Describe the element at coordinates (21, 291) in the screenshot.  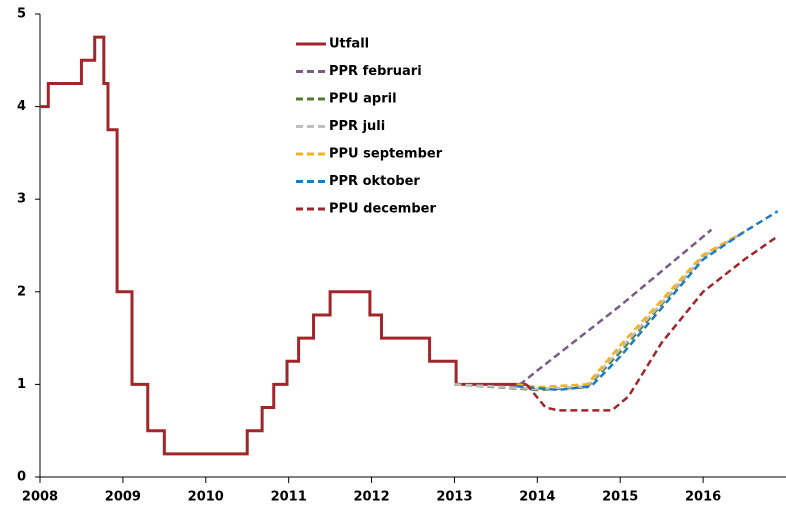
I see `y-tick-label: 2` at that location.